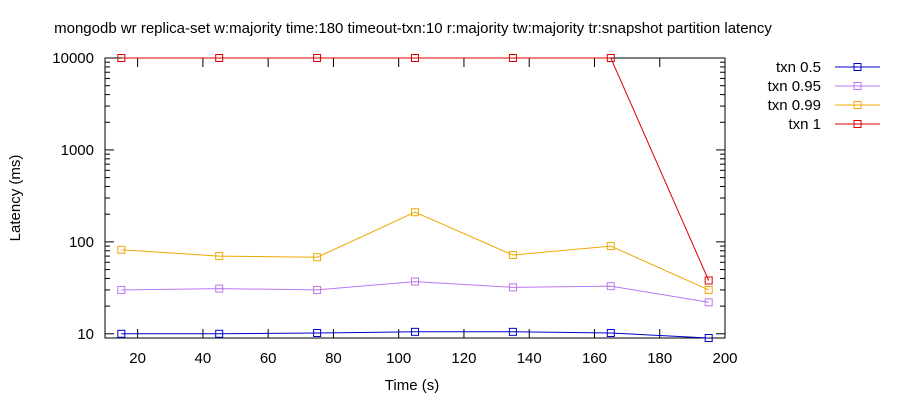 This screenshot has height=400, width=900. What do you see at coordinates (333, 358) in the screenshot?
I see `x-tick-label: 80` at bounding box center [333, 358].